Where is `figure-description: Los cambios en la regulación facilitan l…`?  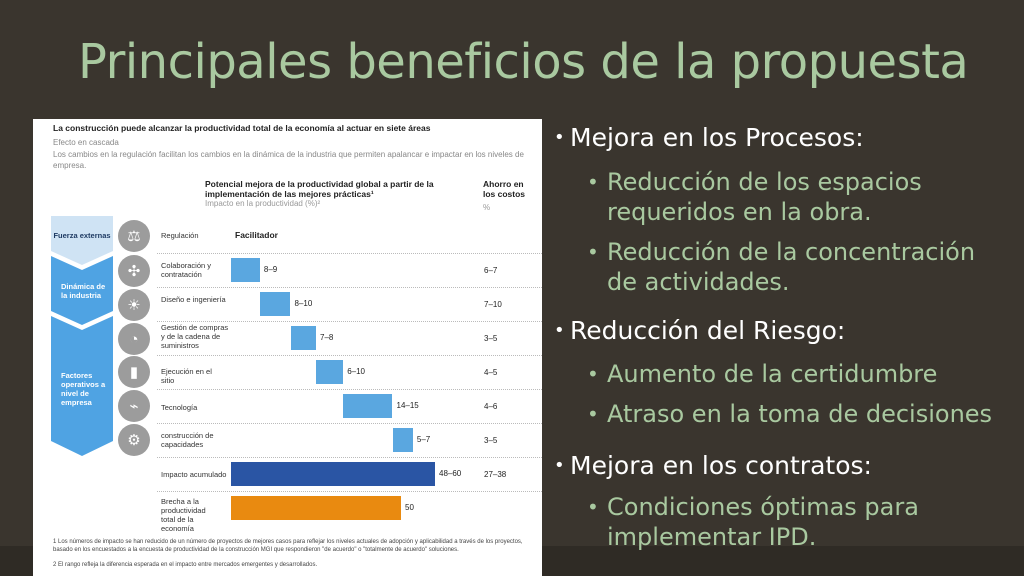 figure-description: Los cambios en la regulación facilitan l… is located at coordinates (288, 160).